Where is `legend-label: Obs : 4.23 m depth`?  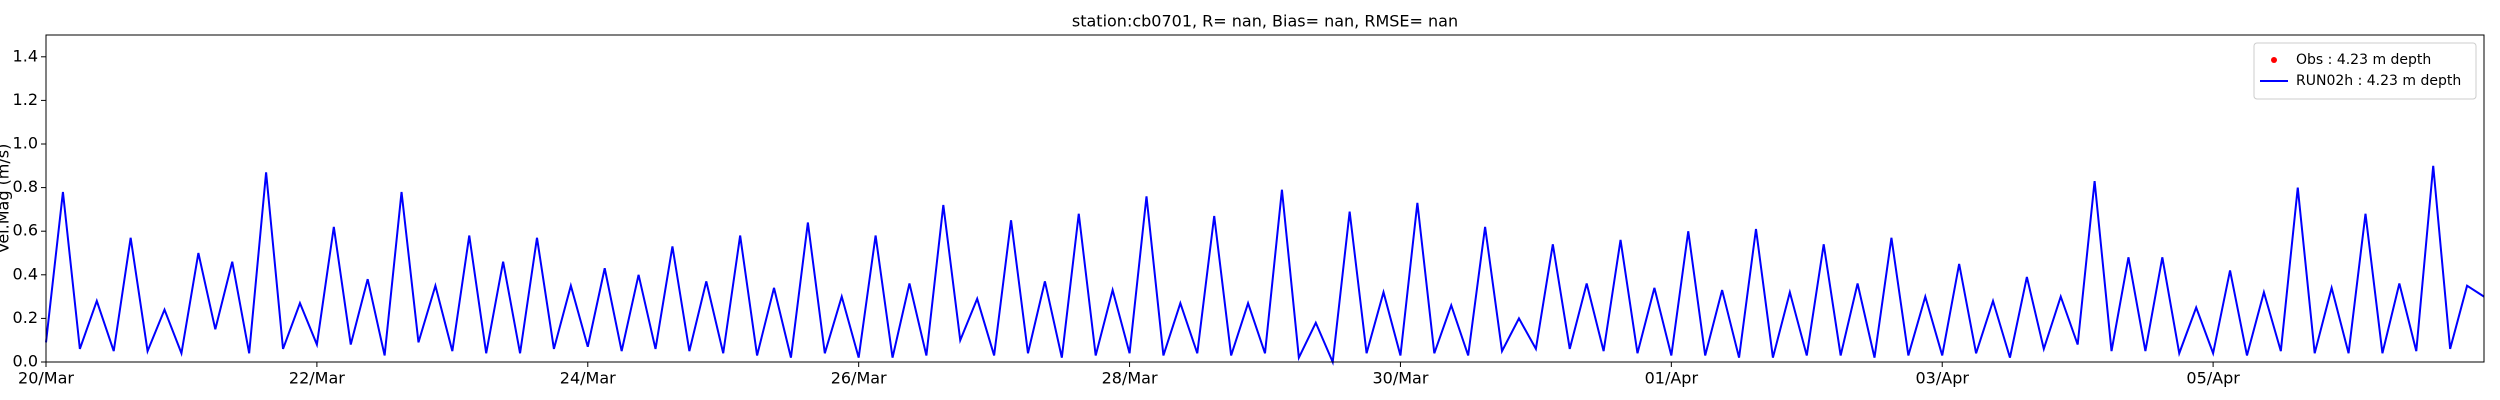
legend-label: Obs : 4.23 m depth is located at coordinates (2363, 60).